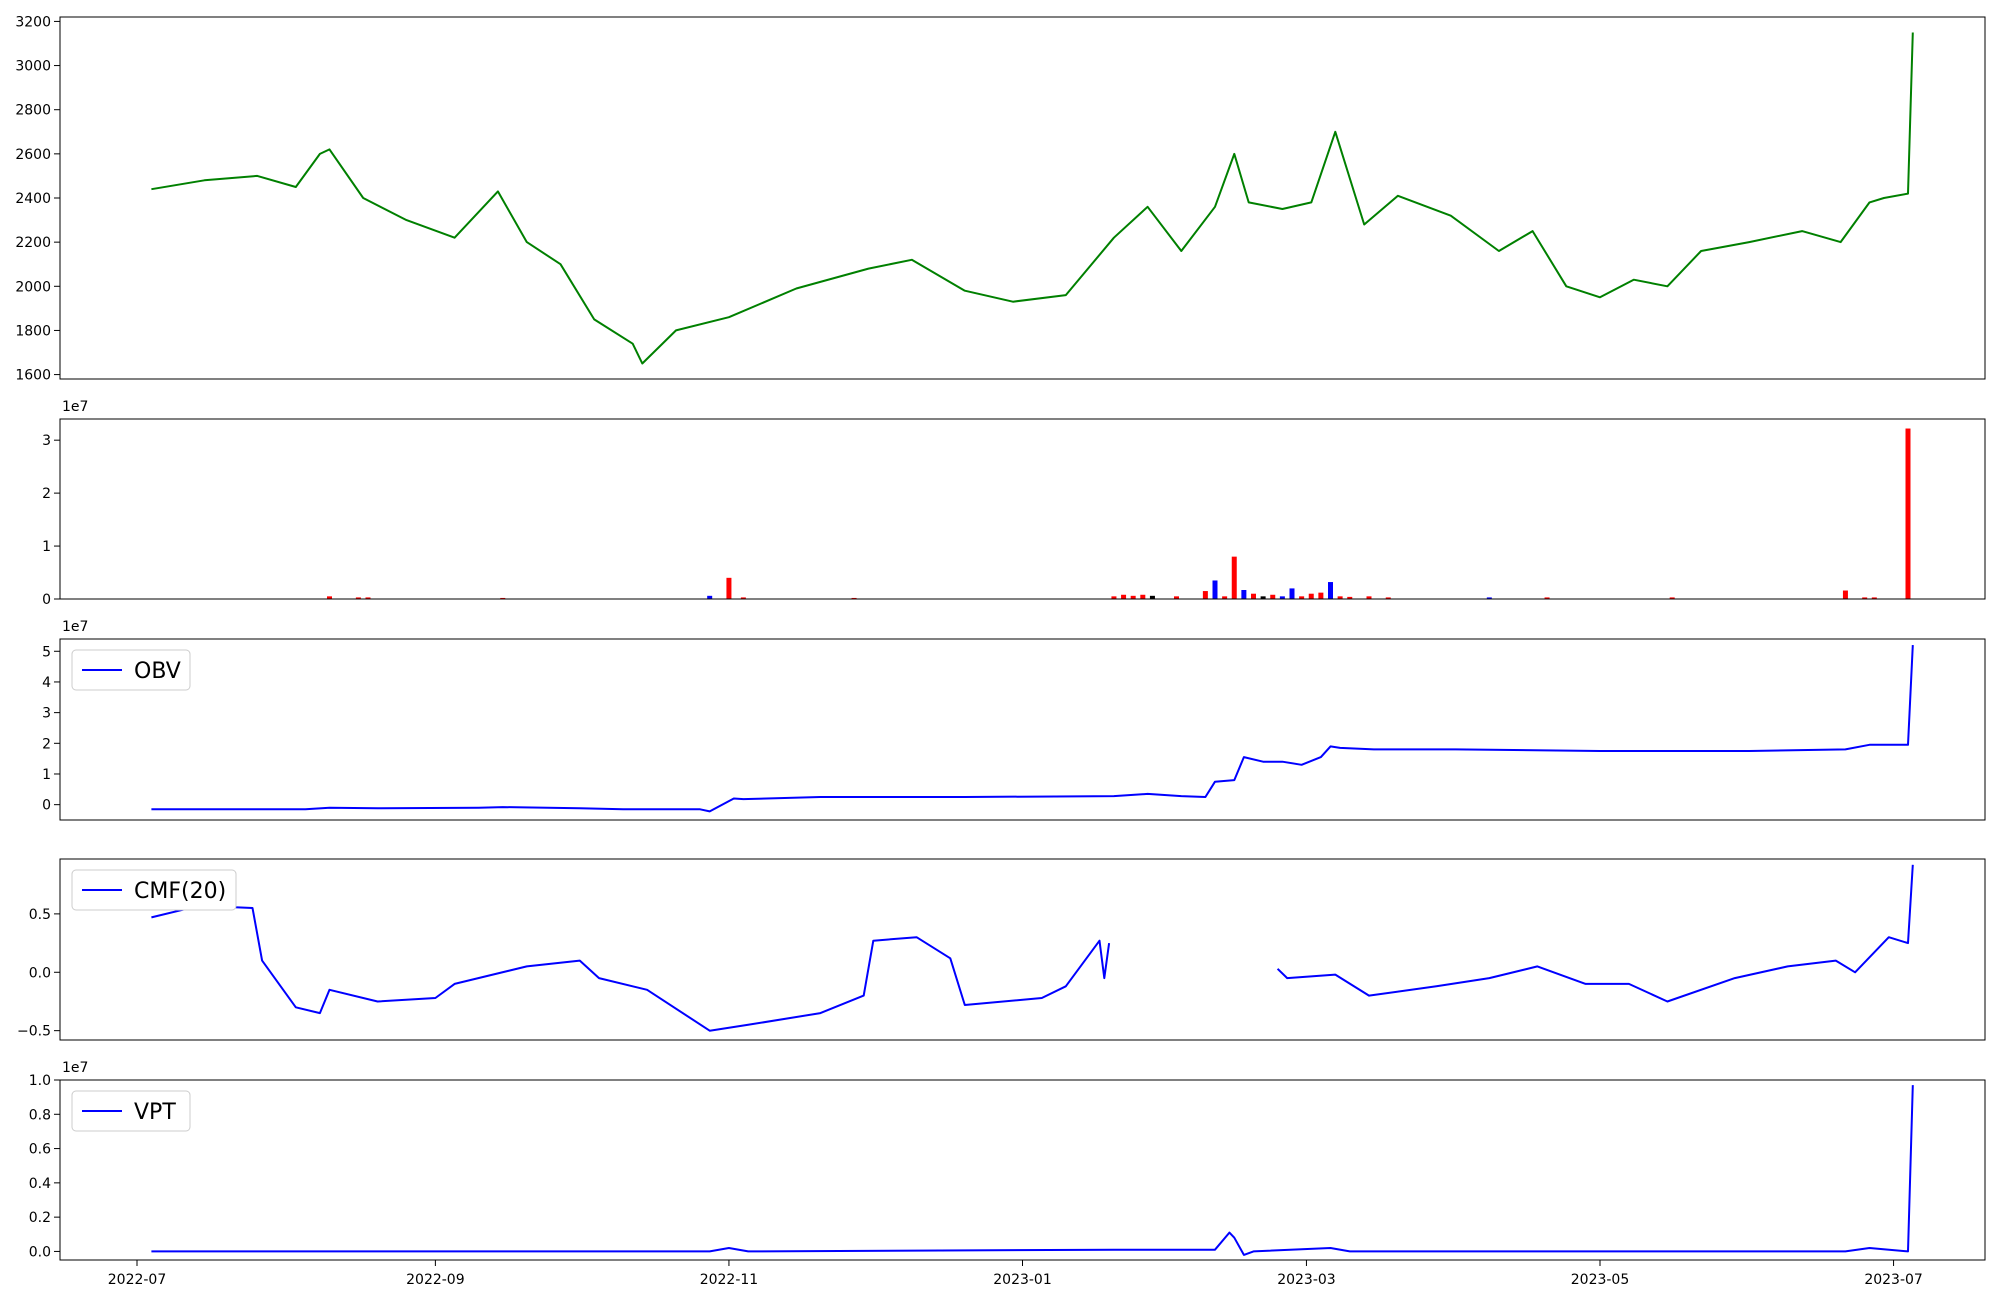 The height and width of the screenshot is (1300, 2000). I want to click on xtick-label: 2022-09, so click(435, 1280).